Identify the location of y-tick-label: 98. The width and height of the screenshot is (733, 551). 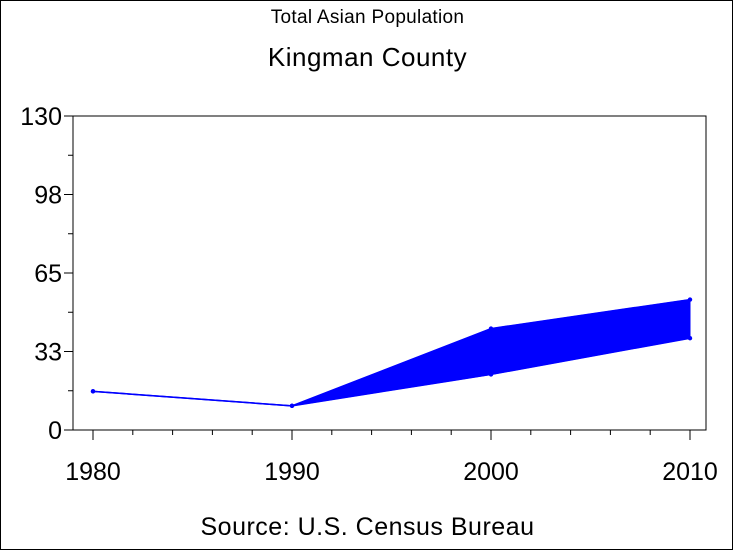
(48, 196).